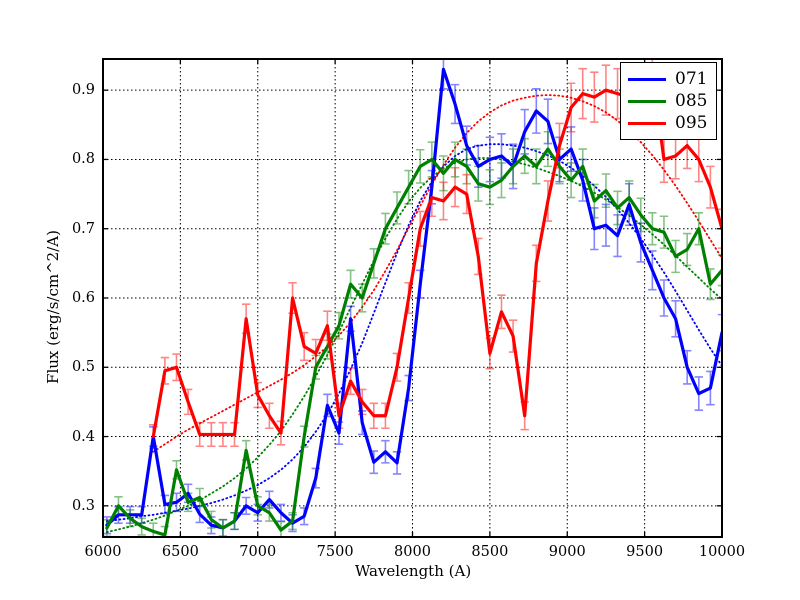 Image resolution: width=800 pixels, height=600 pixels. Describe the element at coordinates (53, 307) in the screenshot. I see `y-axis-label: Flux (erg/s/cm^2/A)` at that location.